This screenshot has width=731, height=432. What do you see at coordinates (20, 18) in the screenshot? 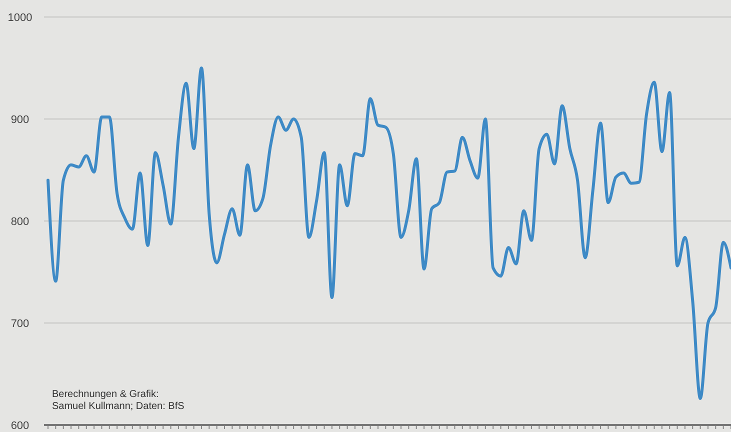
I see `y-tick-label: 1000` at bounding box center [20, 18].